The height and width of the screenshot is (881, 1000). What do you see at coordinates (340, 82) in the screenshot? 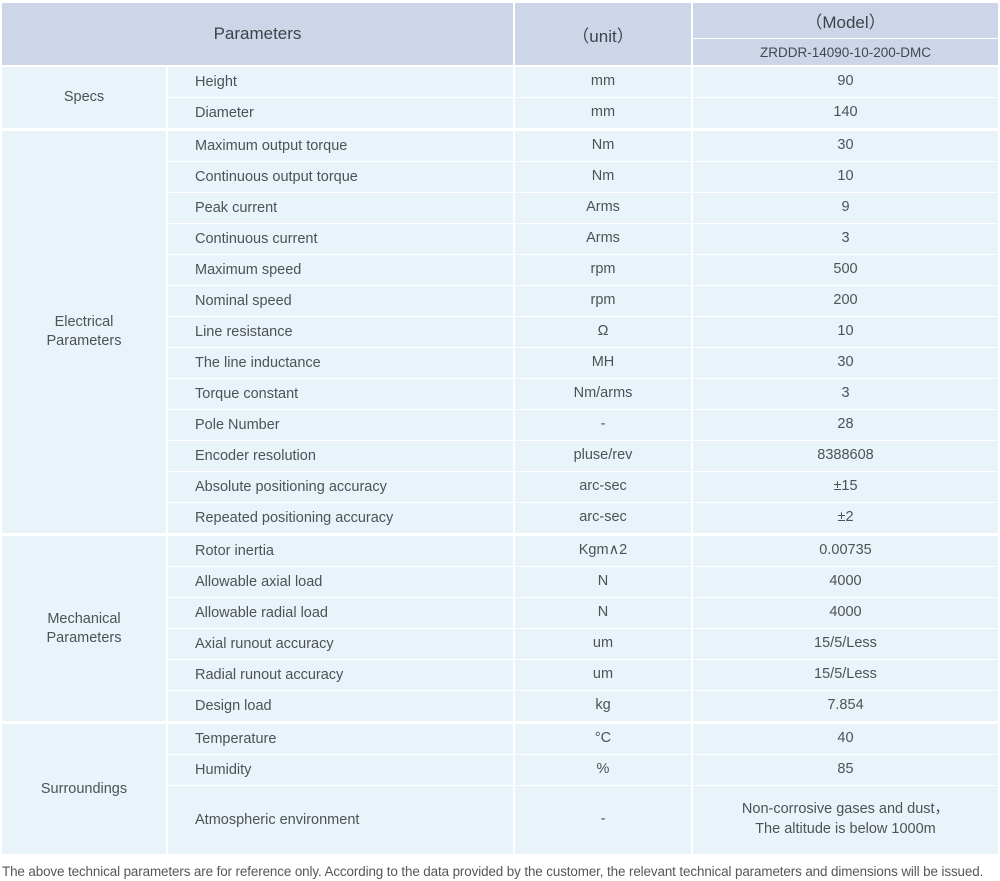
I see `param-cell: Height` at bounding box center [340, 82].